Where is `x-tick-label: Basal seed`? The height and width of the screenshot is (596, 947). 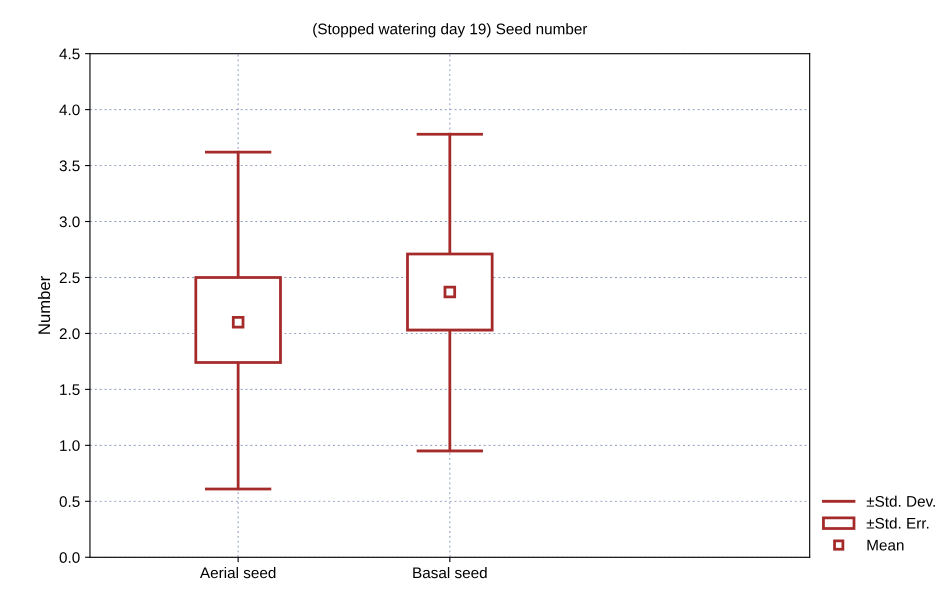 x-tick-label: Basal seed is located at coordinates (450, 572).